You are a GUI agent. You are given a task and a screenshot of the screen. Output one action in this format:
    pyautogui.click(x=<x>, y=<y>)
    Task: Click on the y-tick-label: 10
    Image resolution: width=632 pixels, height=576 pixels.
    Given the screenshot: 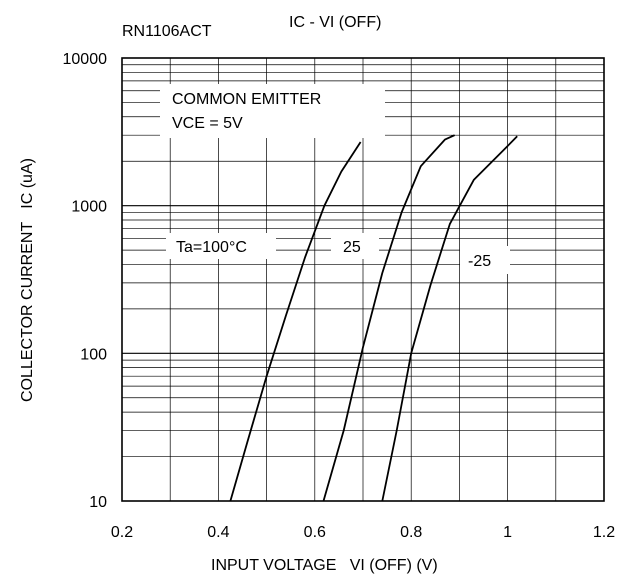 What is the action you would take?
    pyautogui.click(x=98, y=502)
    